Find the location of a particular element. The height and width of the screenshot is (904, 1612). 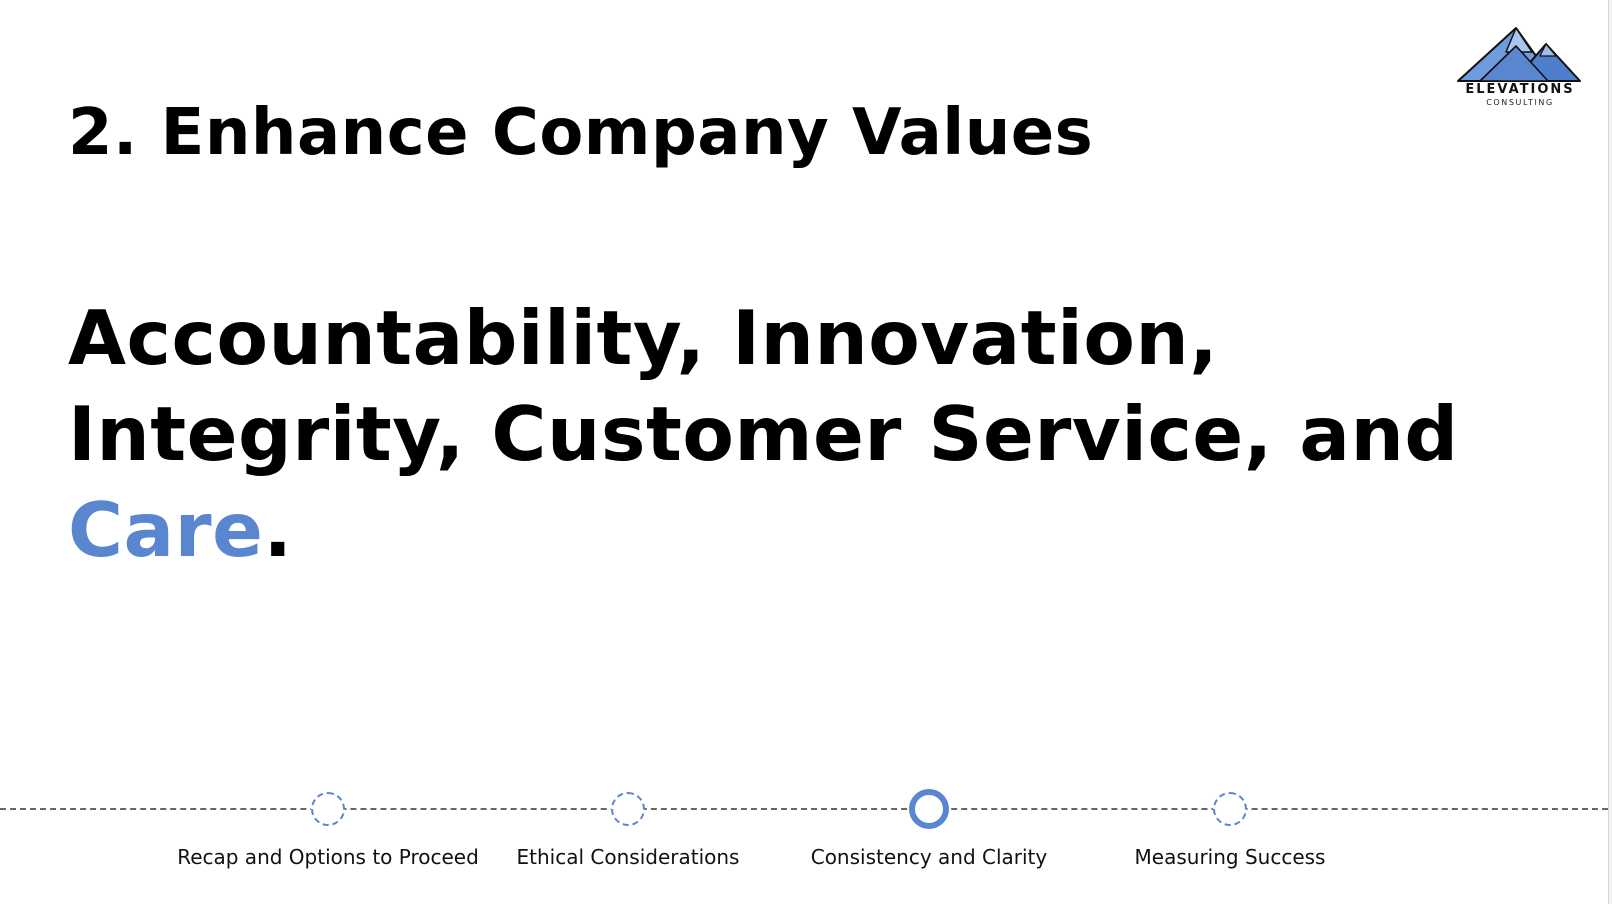

statement-line-1: Accountability, Innovation, is located at coordinates (643, 338).